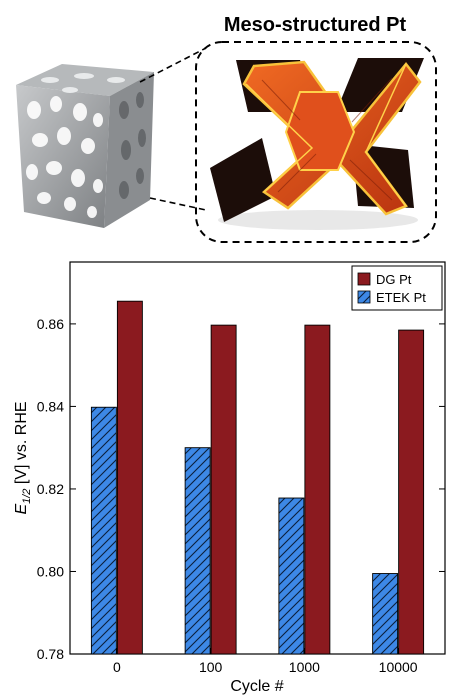  Describe the element at coordinates (50, 489) in the screenshot. I see `y-tick-label-0.82: 0.82` at that location.